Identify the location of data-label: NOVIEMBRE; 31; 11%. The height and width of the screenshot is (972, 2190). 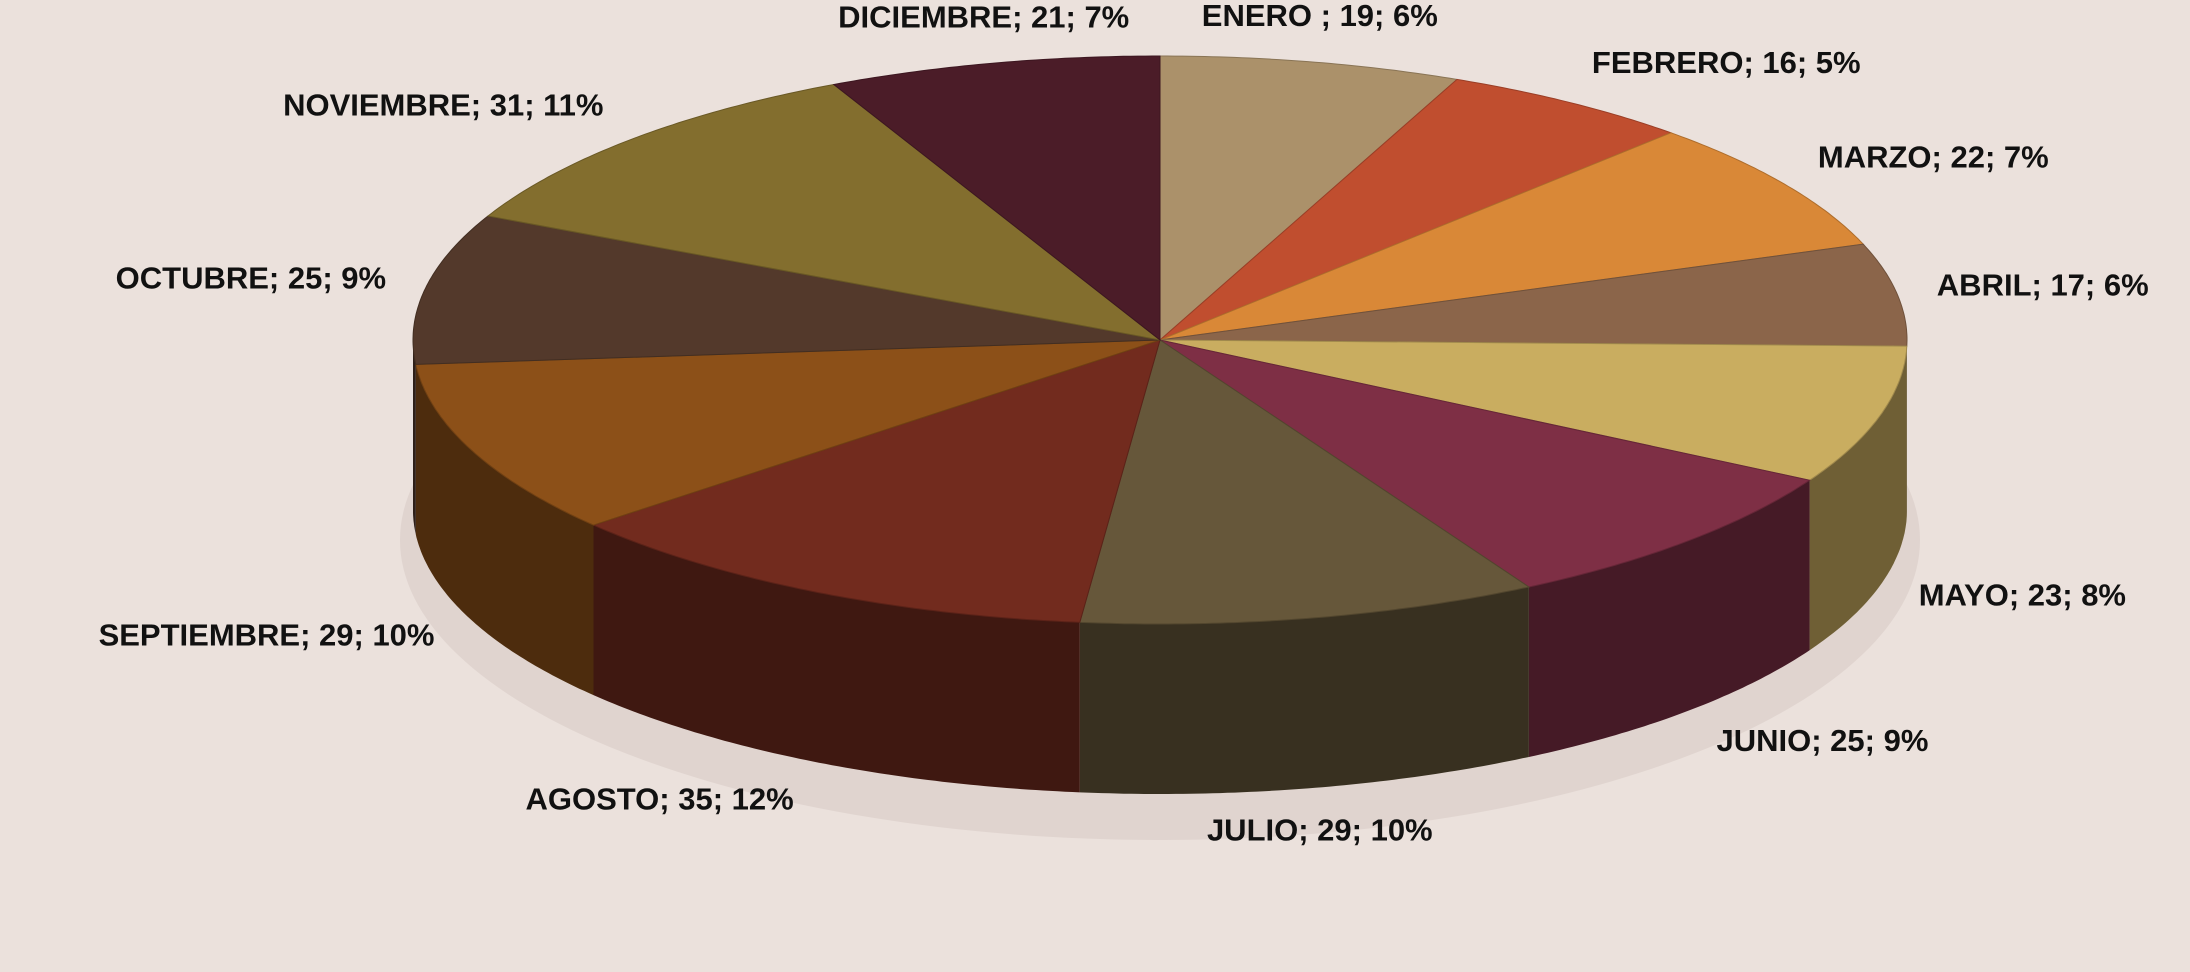
(443, 105).